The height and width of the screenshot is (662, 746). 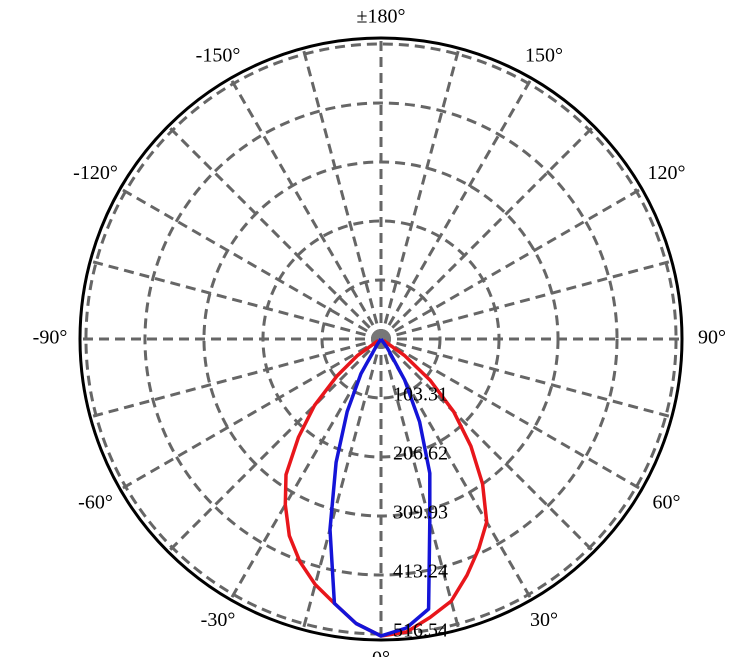 What do you see at coordinates (666, 502) in the screenshot?
I see `angle-label: 60°` at bounding box center [666, 502].